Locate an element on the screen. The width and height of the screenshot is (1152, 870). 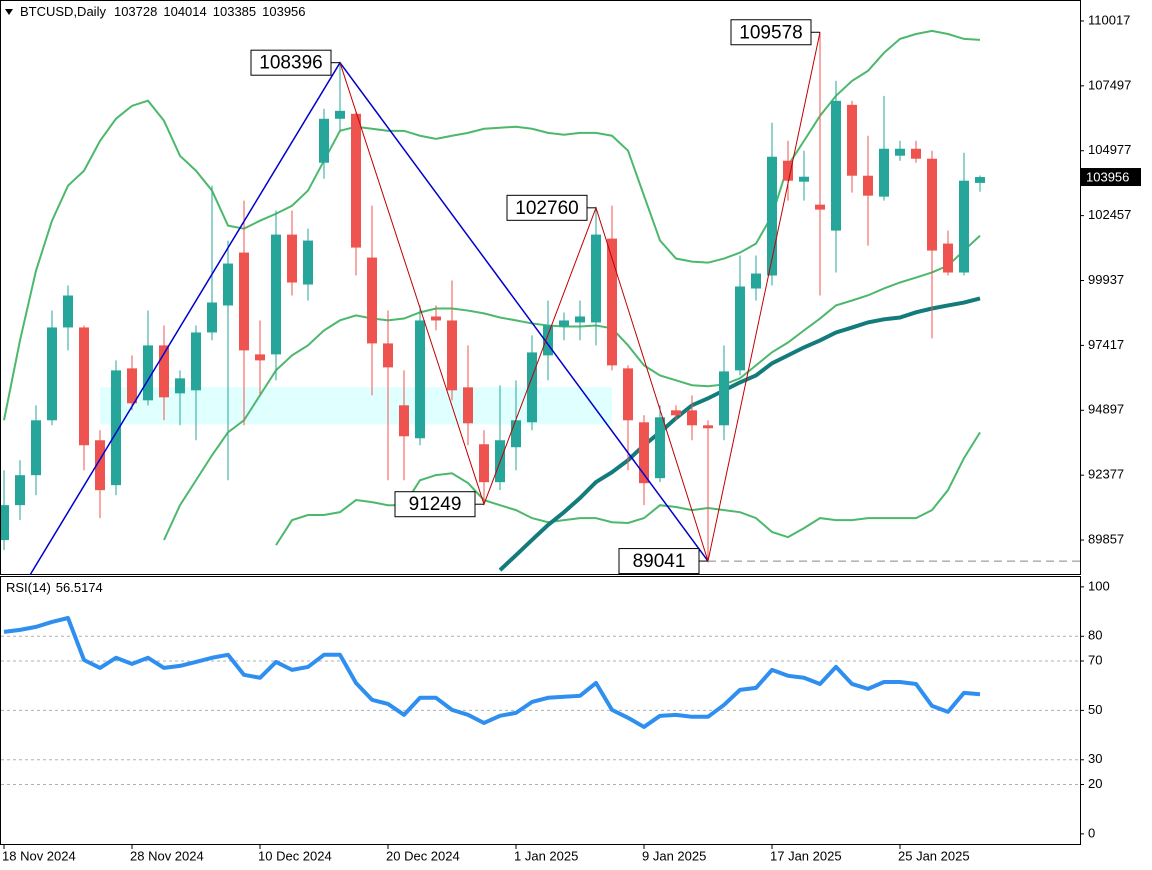
header-close: 103956 is located at coordinates (283, 11).